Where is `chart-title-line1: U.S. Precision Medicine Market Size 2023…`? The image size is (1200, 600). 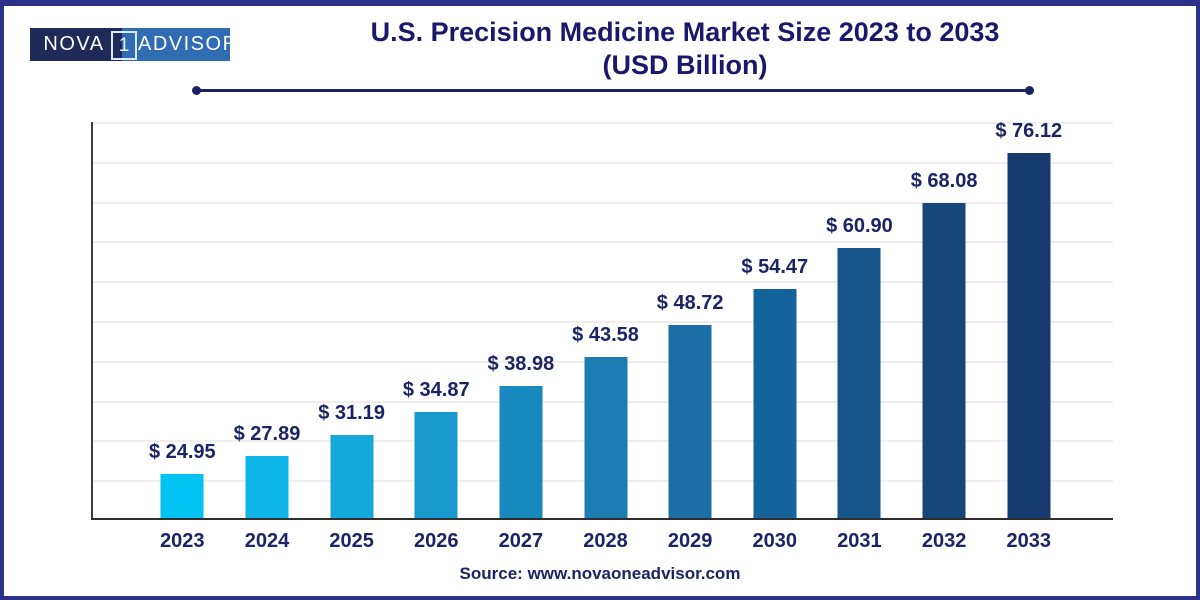 chart-title-line1: U.S. Precision Medicine Market Size 2023… is located at coordinates (685, 32).